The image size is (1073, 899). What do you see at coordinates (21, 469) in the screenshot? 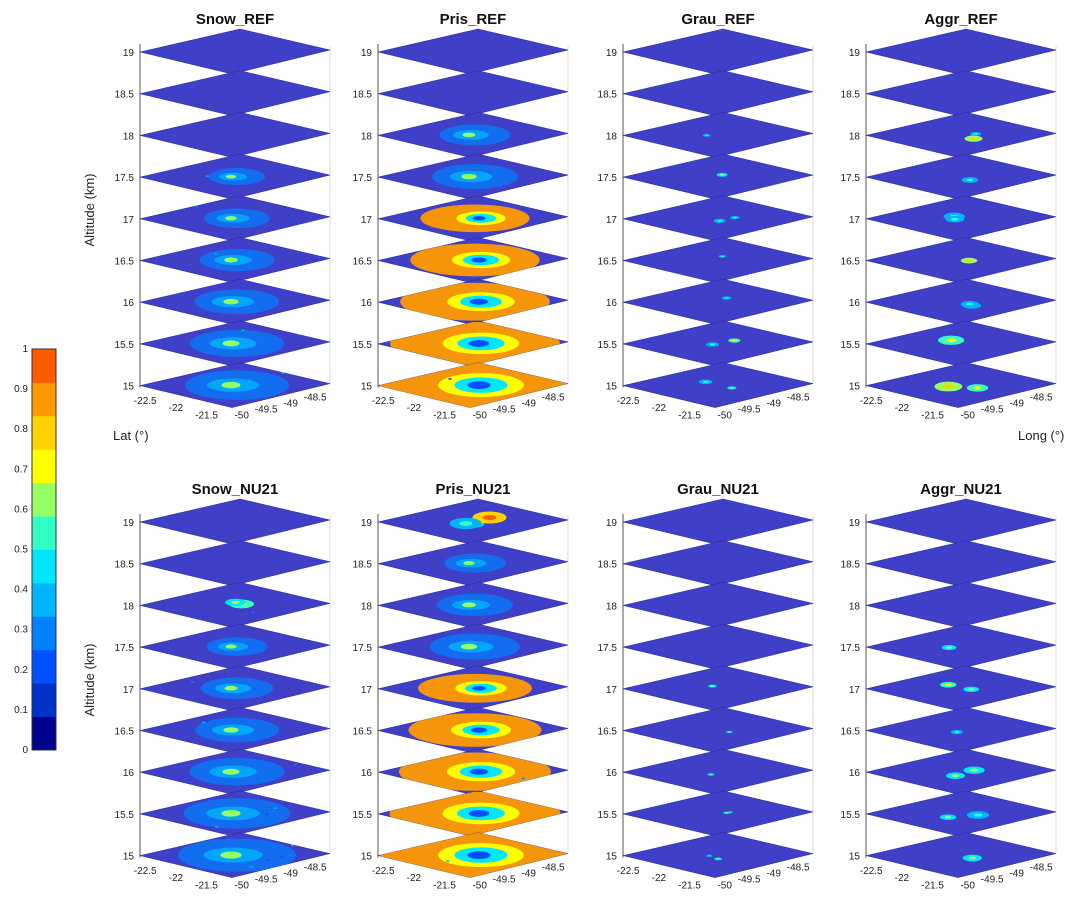
I see `colorbar-tick: 0.7` at bounding box center [21, 469].